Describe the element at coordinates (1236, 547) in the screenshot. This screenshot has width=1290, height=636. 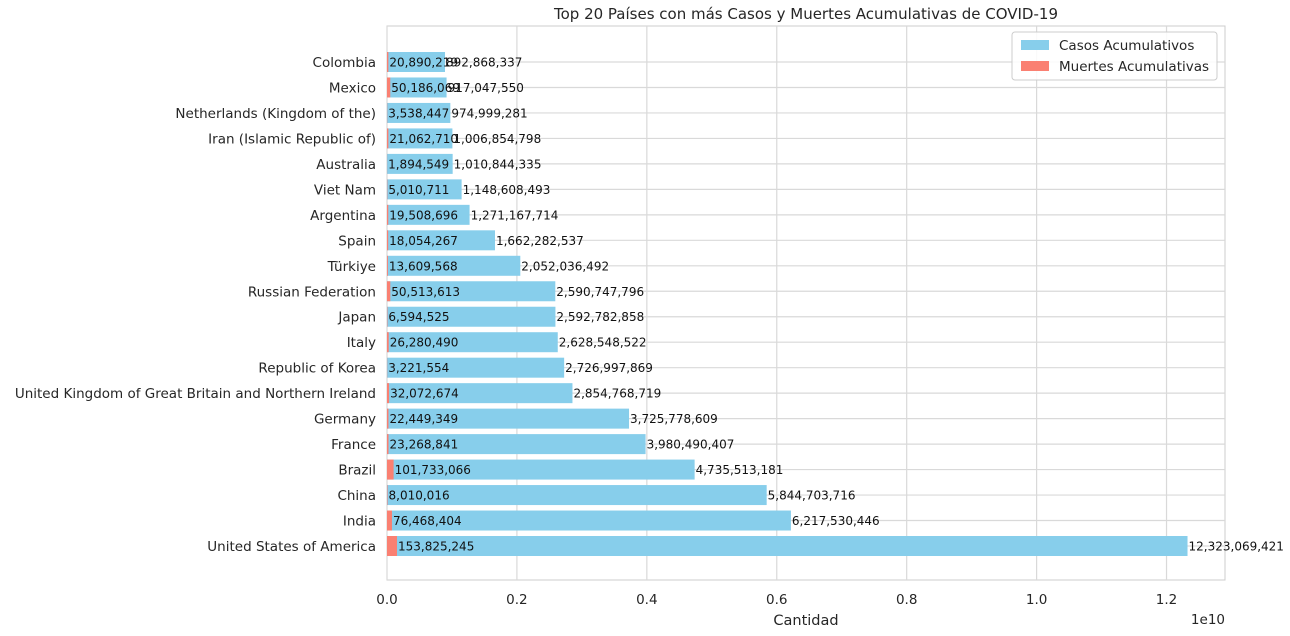
I see `value-label-casos-united-states-of-america: 12,323,069,421` at that location.